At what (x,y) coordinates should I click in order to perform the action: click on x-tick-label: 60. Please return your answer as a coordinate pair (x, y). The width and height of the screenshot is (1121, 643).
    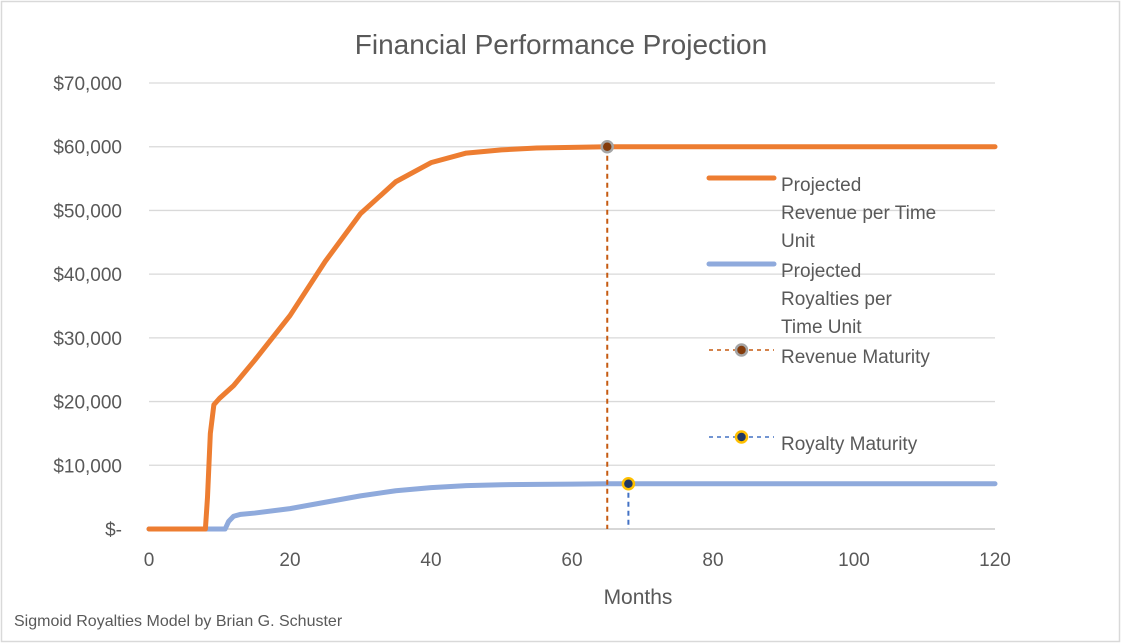
    Looking at the image, I should click on (571, 560).